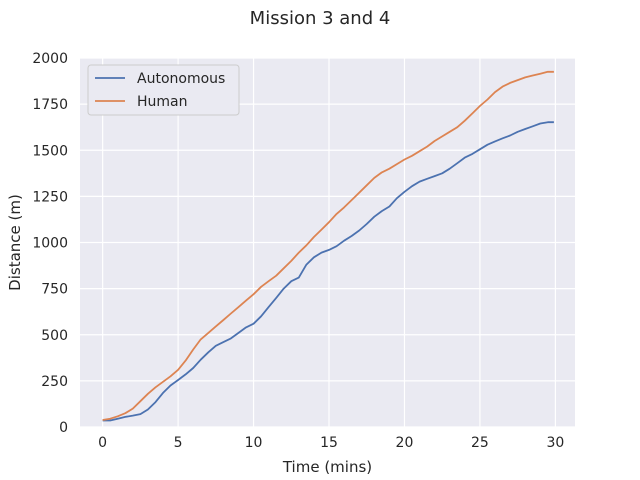  What do you see at coordinates (254, 443) in the screenshot?
I see `x-tick-label: 10` at bounding box center [254, 443].